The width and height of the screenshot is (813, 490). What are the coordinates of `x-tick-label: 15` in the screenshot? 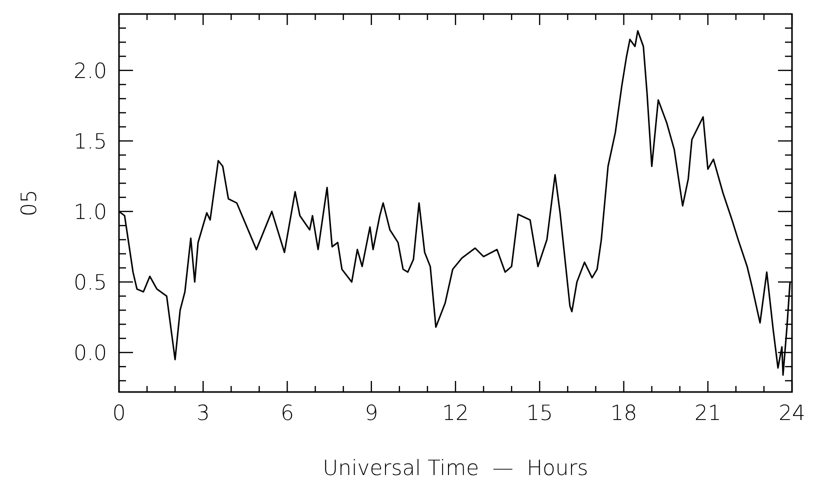 It's located at (539, 413).